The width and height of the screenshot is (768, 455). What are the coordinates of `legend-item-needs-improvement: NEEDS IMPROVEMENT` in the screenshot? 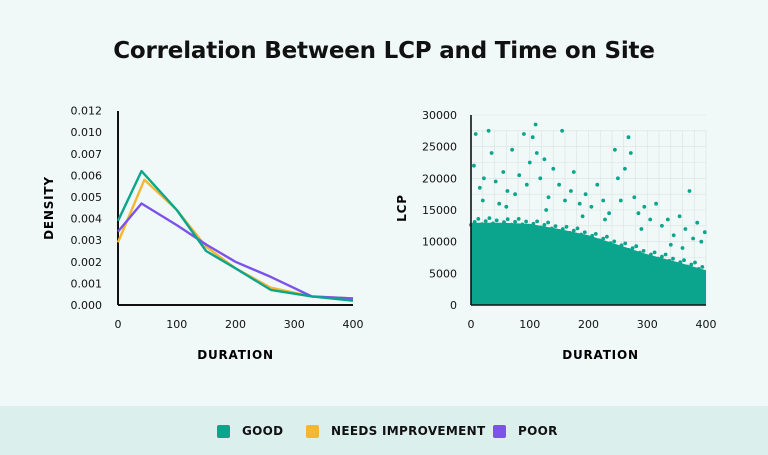 It's located at (396, 431).